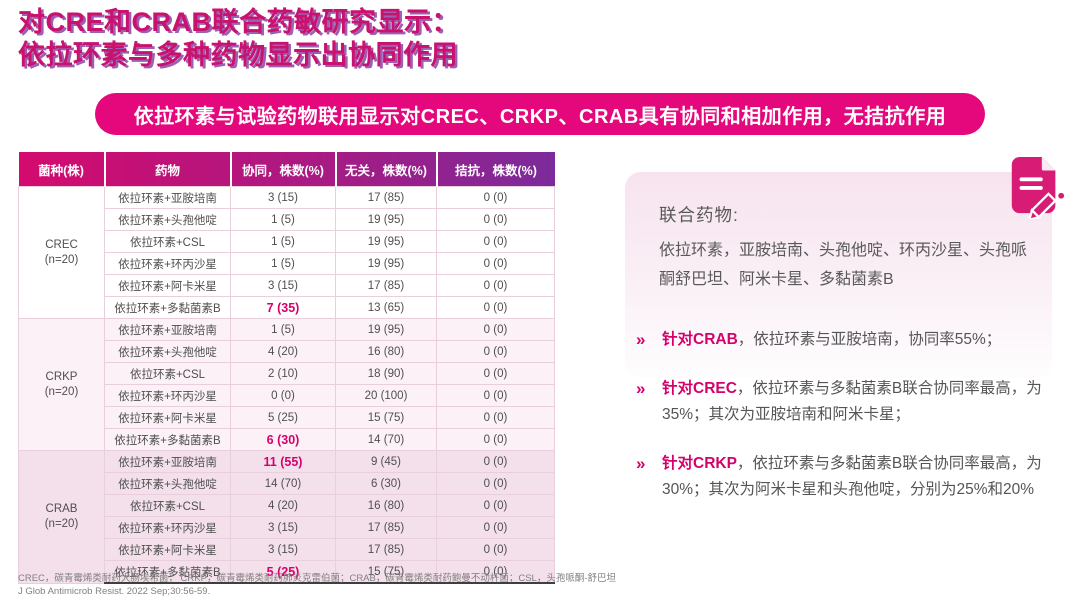  I want to click on finding-lead: 针对CREC, so click(699, 388).